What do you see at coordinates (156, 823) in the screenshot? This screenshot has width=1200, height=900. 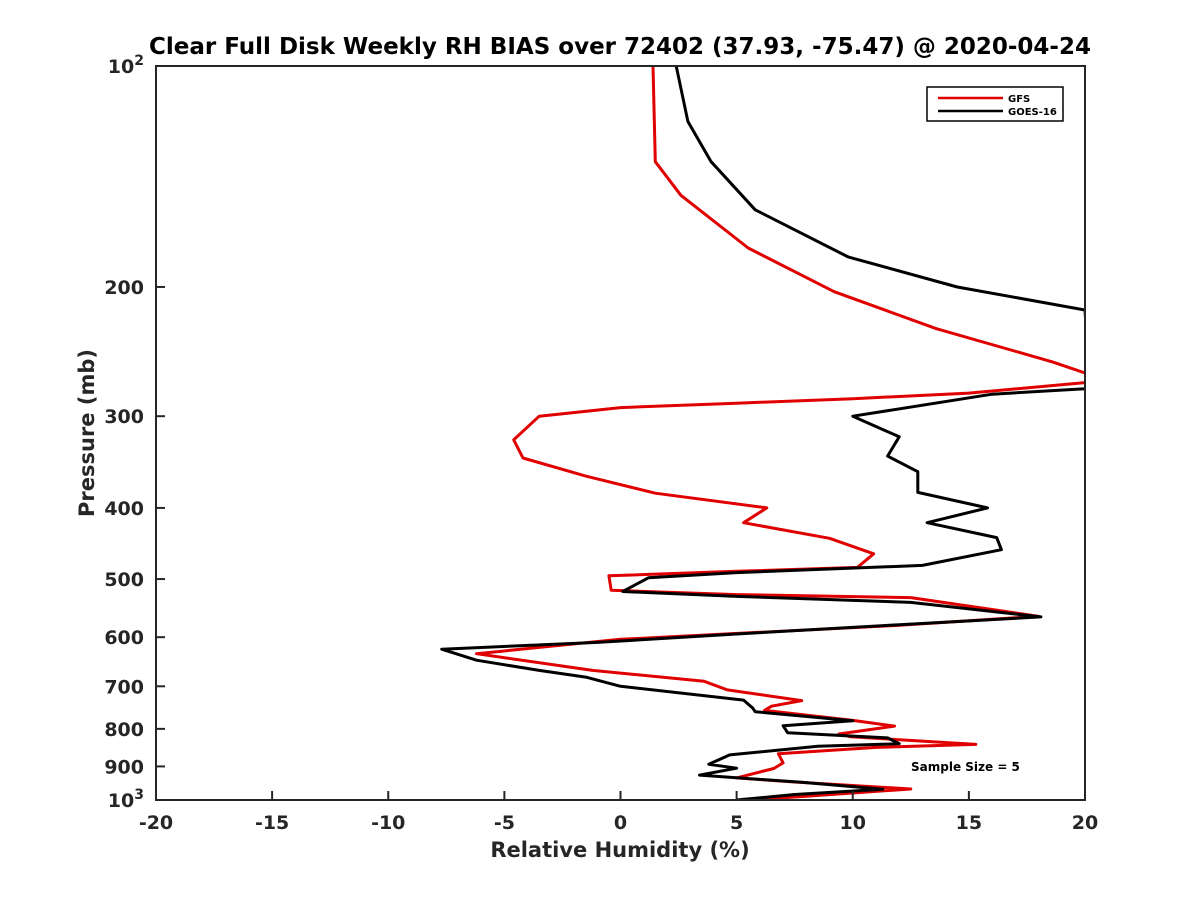 I see `x-tick-label: -20` at bounding box center [156, 823].